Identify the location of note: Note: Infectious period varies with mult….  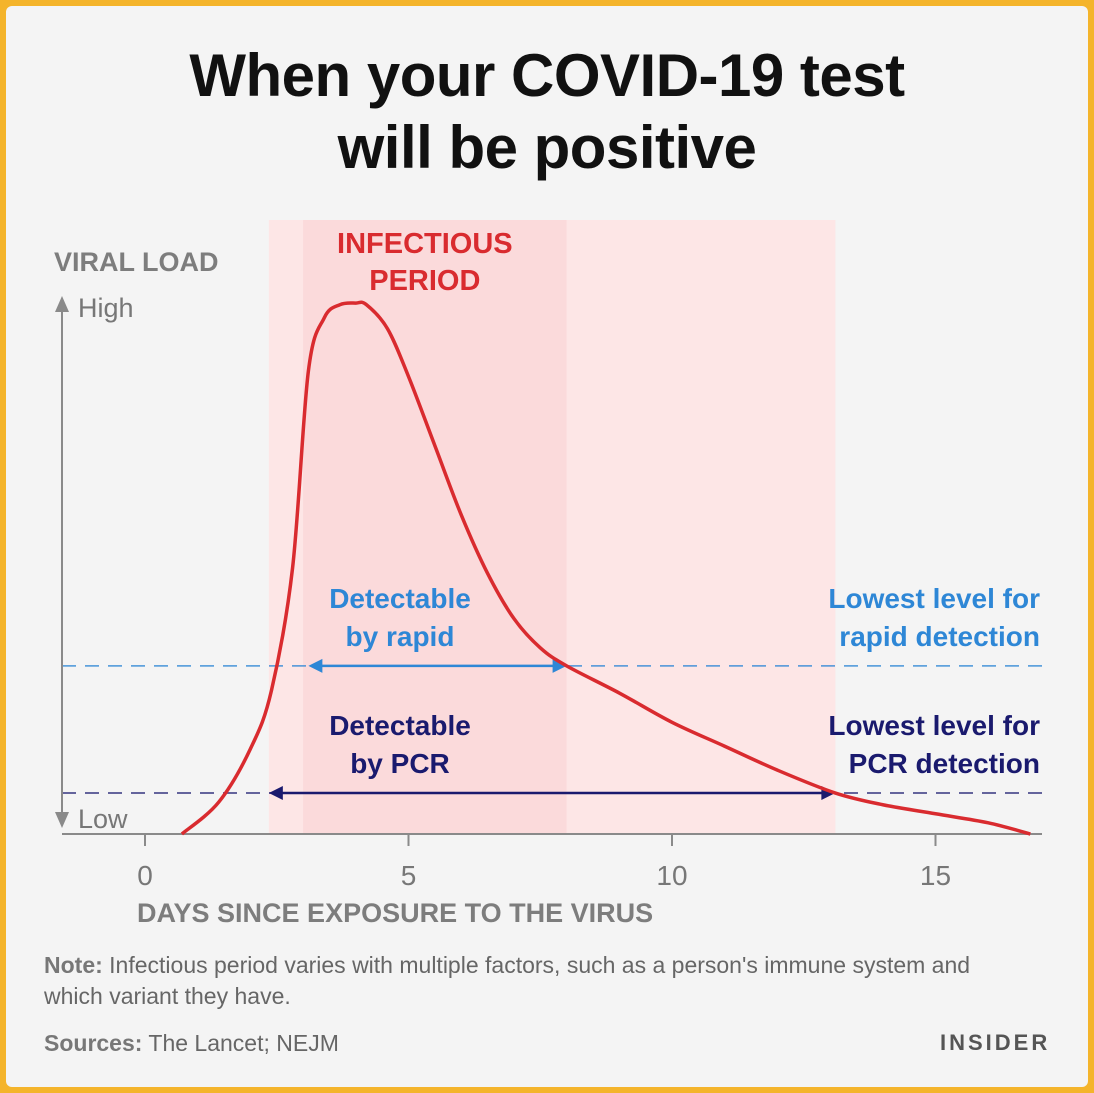
(539, 981).